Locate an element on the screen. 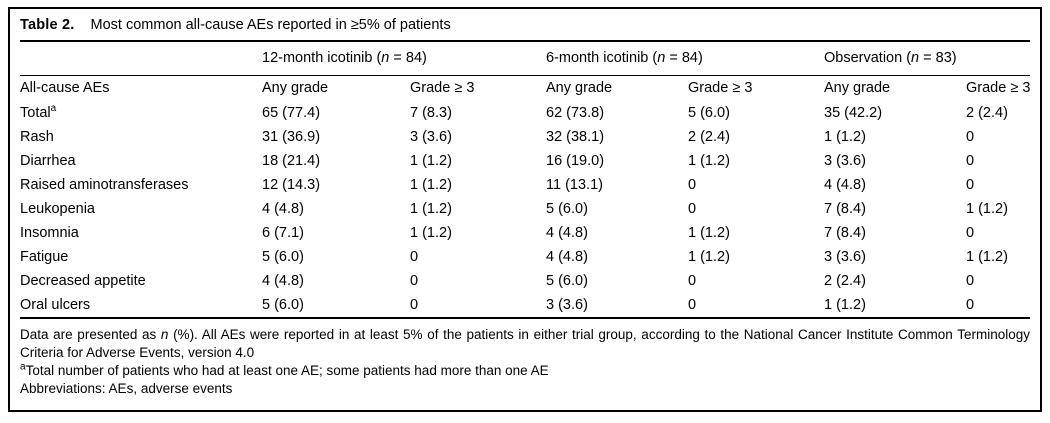 This screenshot has height=423, width=1050. cell-value: 31 (36.9) is located at coordinates (291, 137).